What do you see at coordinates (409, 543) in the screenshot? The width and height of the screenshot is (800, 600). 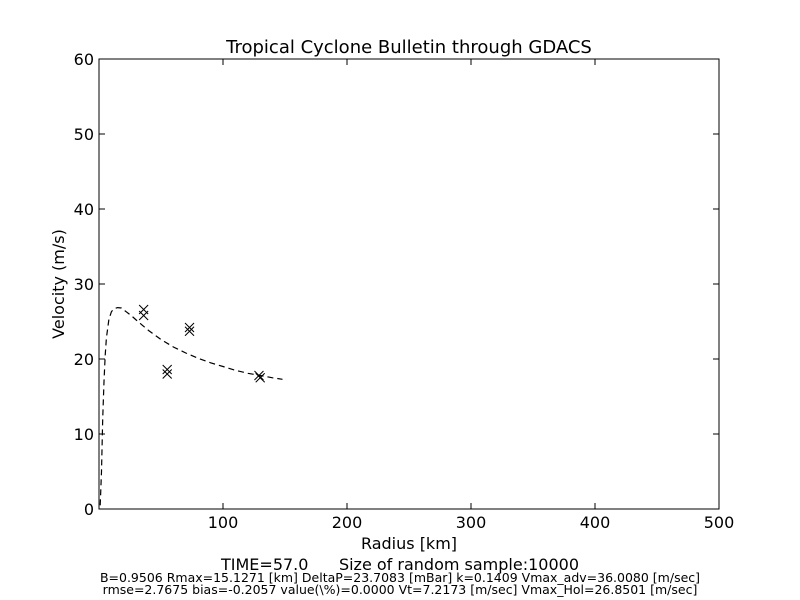 I see `x-axis-label: Radius [km]` at bounding box center [409, 543].